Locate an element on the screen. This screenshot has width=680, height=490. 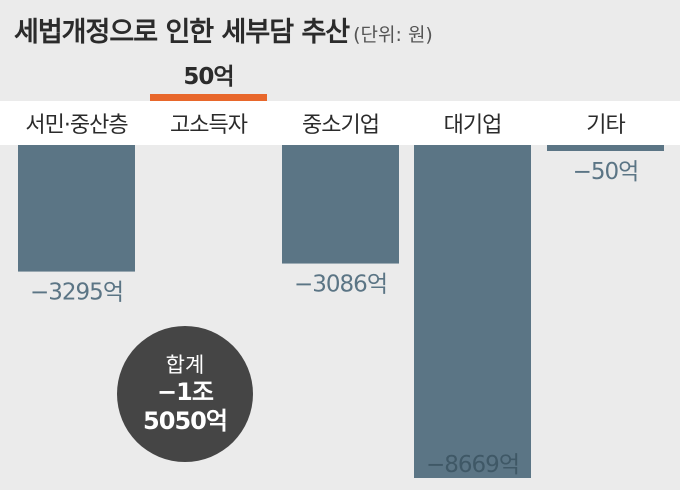
category-label-1: 고소득자 is located at coordinates (209, 125).